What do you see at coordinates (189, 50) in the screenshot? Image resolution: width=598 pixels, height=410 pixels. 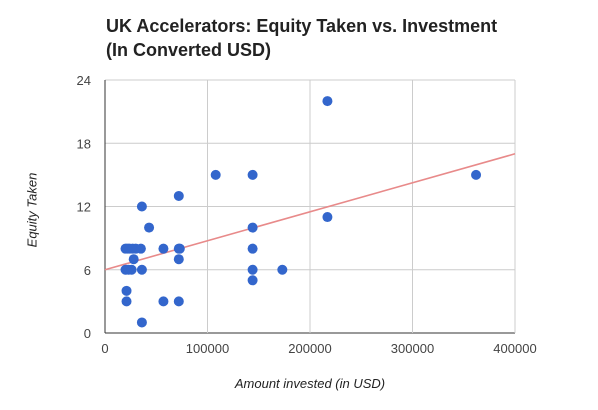 I see `chart-title-line-2: (In Converted USD)` at bounding box center [189, 50].